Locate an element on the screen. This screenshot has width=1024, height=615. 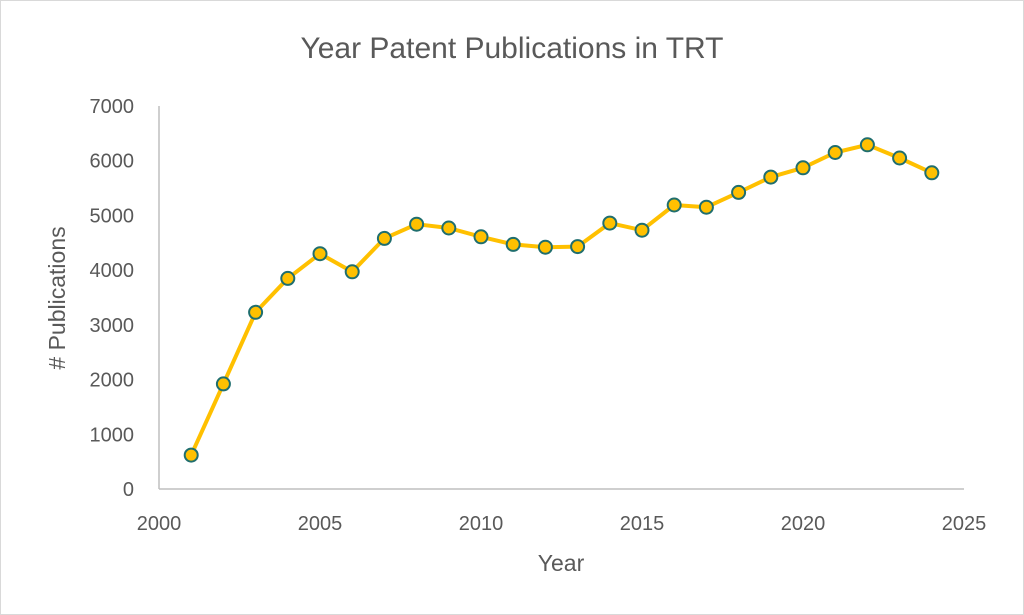
x-axis-title: Year is located at coordinates (561, 563).